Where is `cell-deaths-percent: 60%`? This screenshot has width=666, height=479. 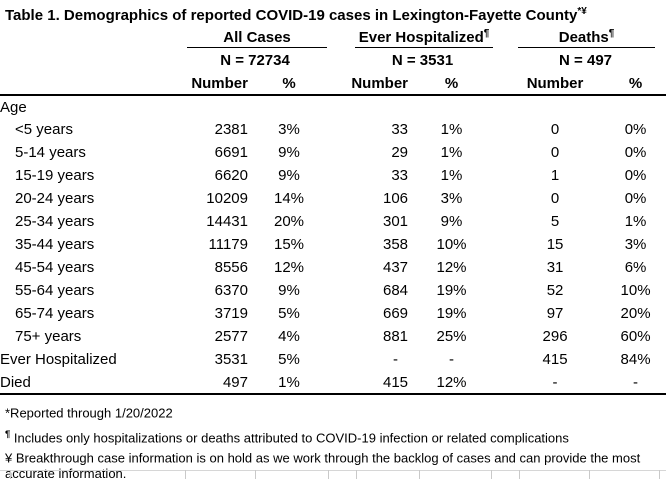
cell-deaths-percent: 60% is located at coordinates (635, 336).